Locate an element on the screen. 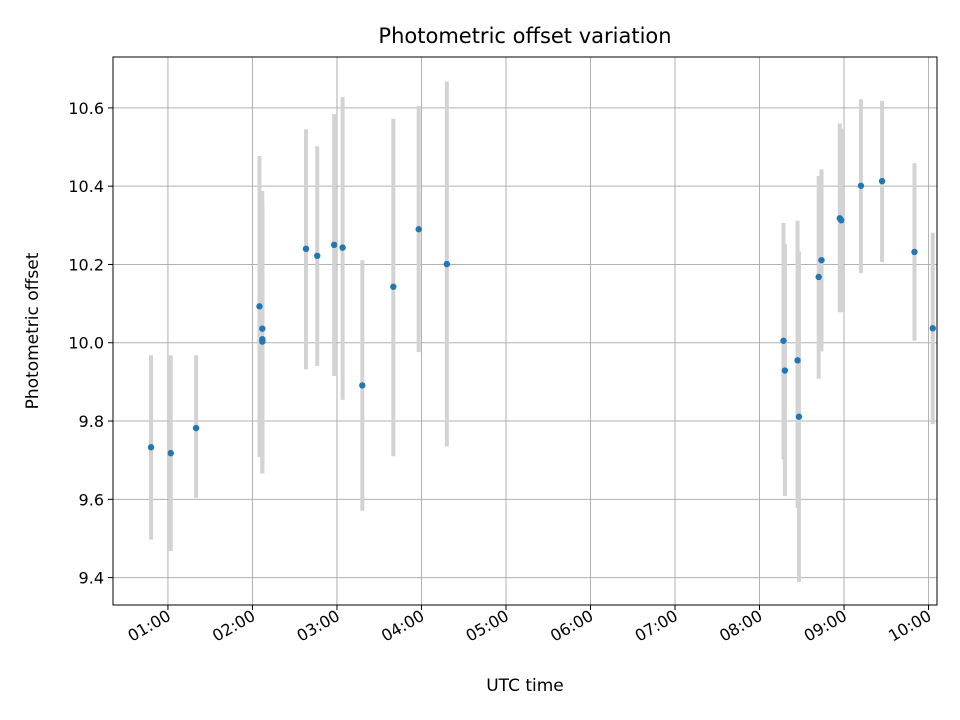 This screenshot has width=960, height=720. y-tick-label: 9.8 is located at coordinates (91, 421).